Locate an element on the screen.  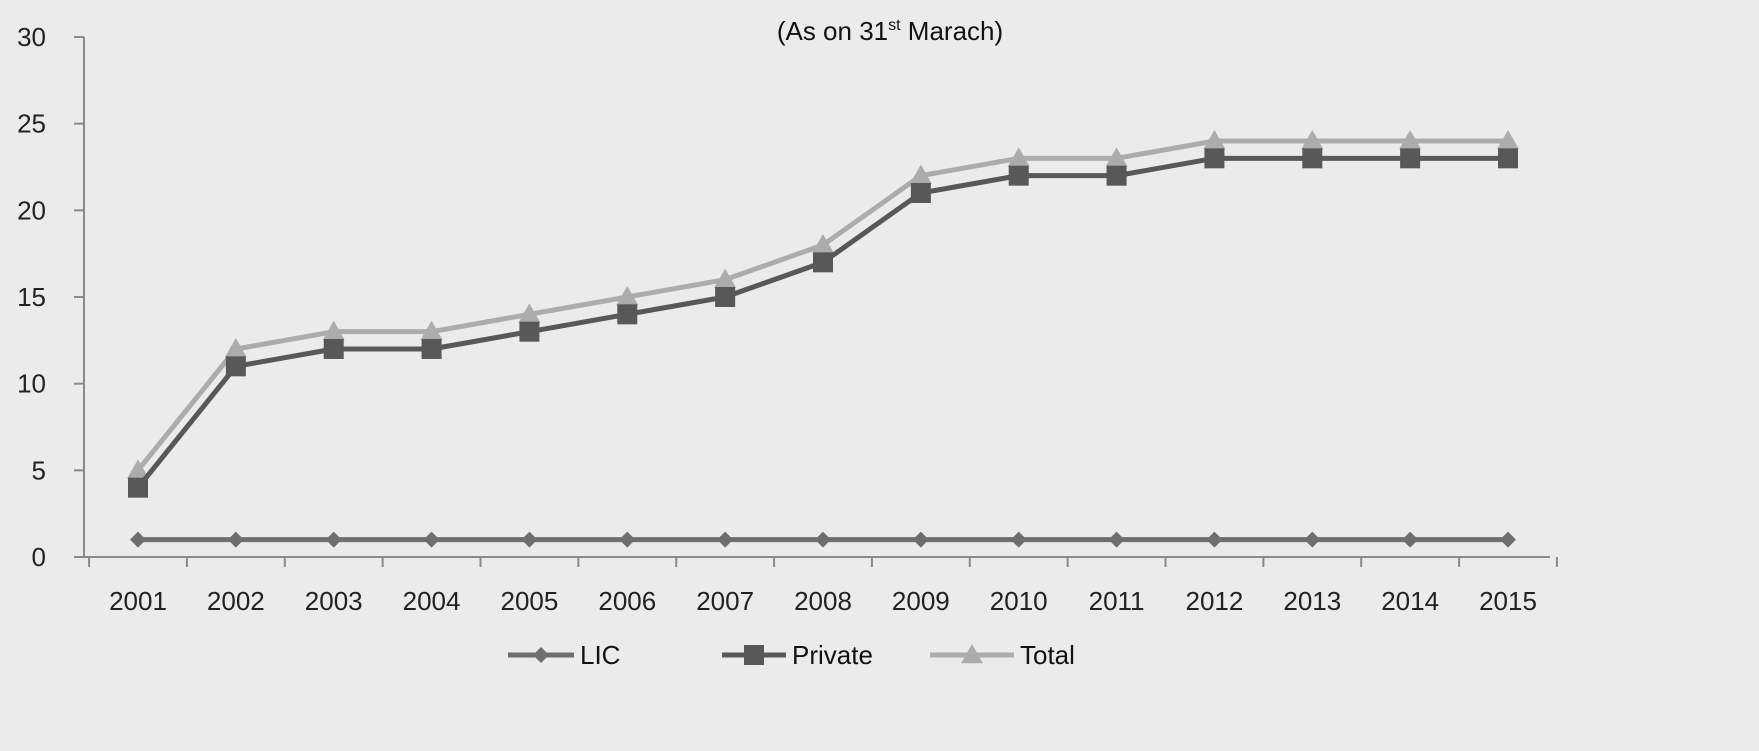
x-tick-label: 2015 is located at coordinates (1508, 601).